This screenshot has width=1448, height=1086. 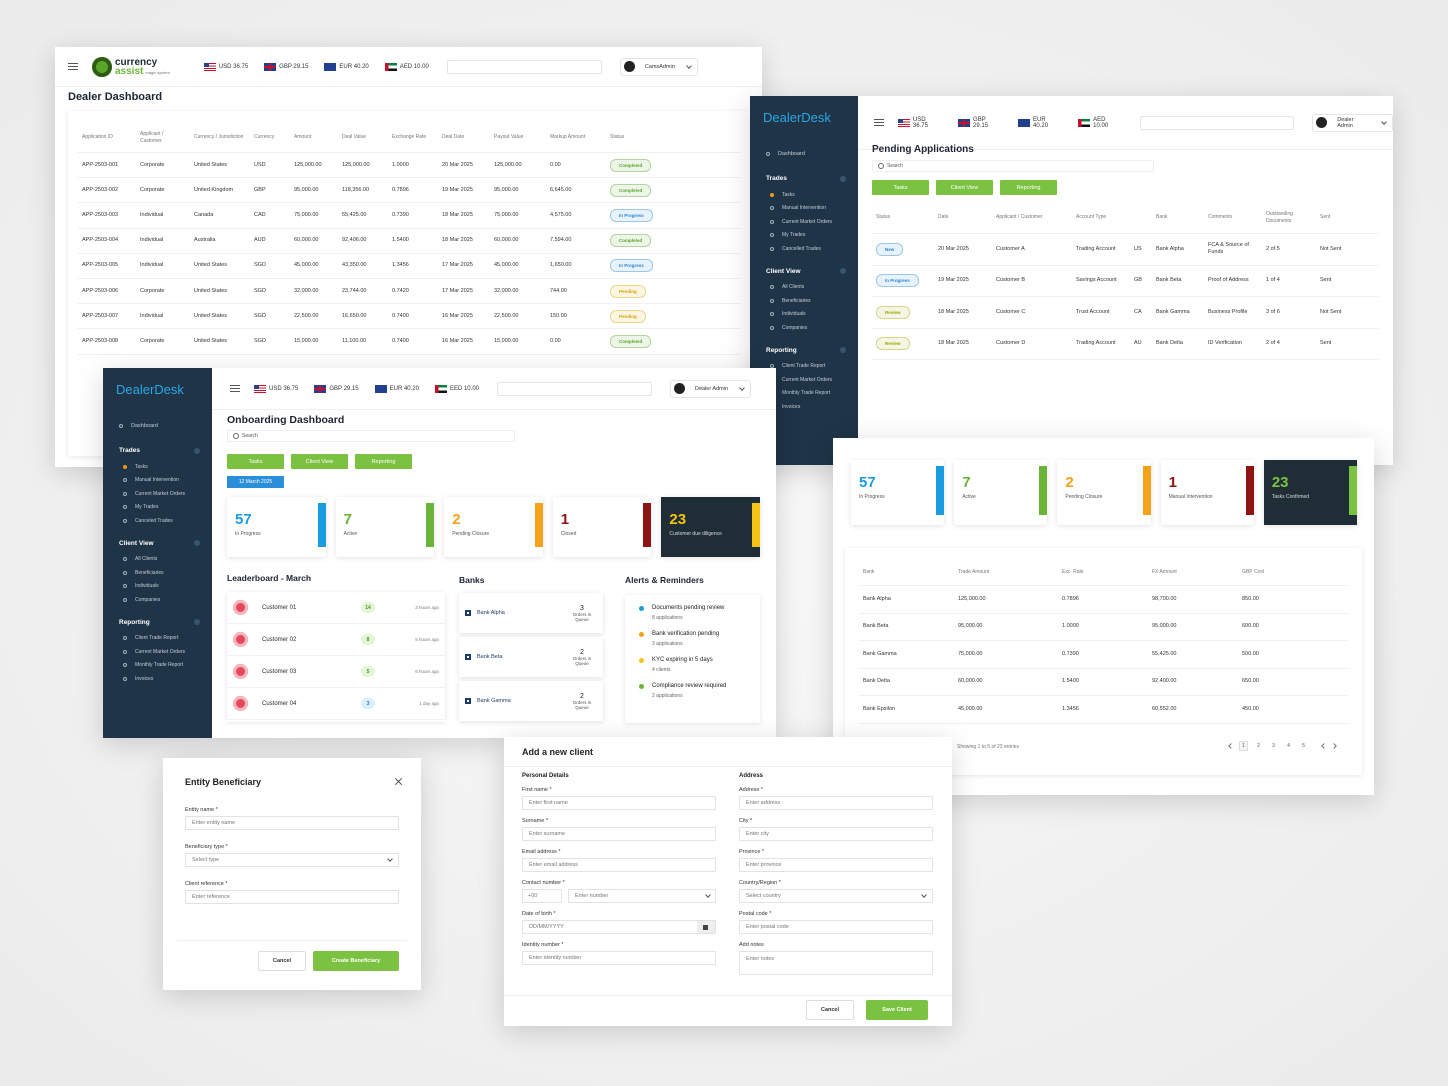 I want to click on stat-card: 2 Pending Closure, so click(x=493, y=527).